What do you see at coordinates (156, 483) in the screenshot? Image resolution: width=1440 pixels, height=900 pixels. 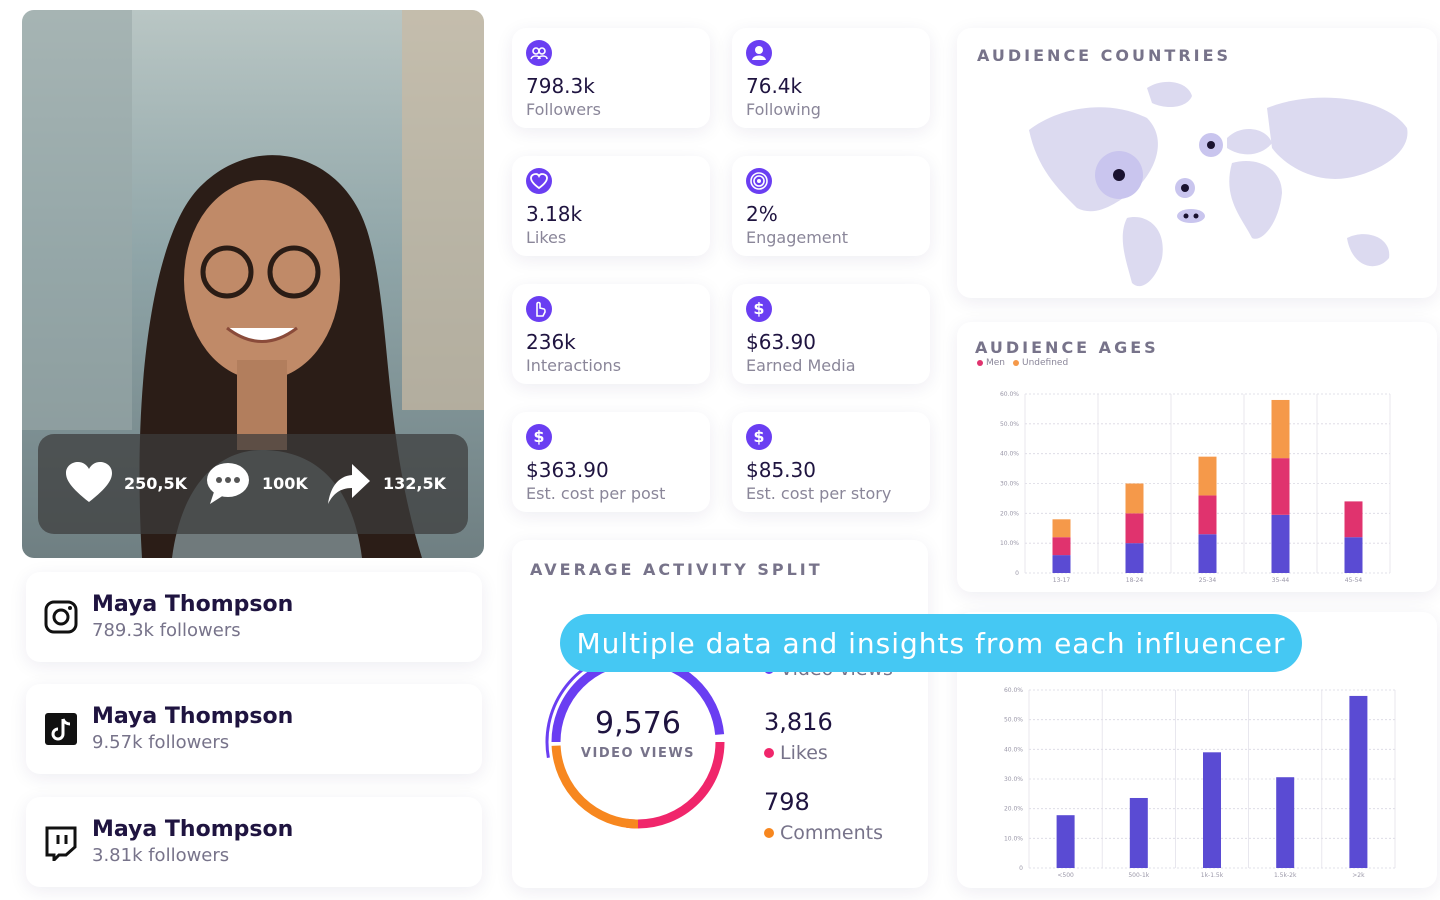 I see `likes-count: 250,5K` at bounding box center [156, 483].